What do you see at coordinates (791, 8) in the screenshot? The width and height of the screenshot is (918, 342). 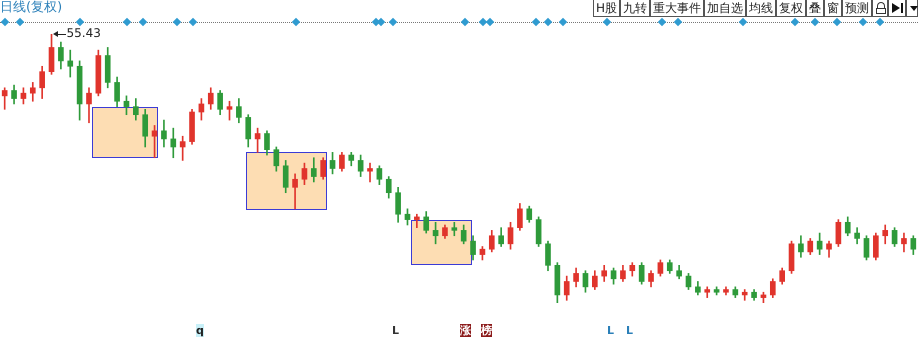 I see `text: 复权` at bounding box center [791, 8].